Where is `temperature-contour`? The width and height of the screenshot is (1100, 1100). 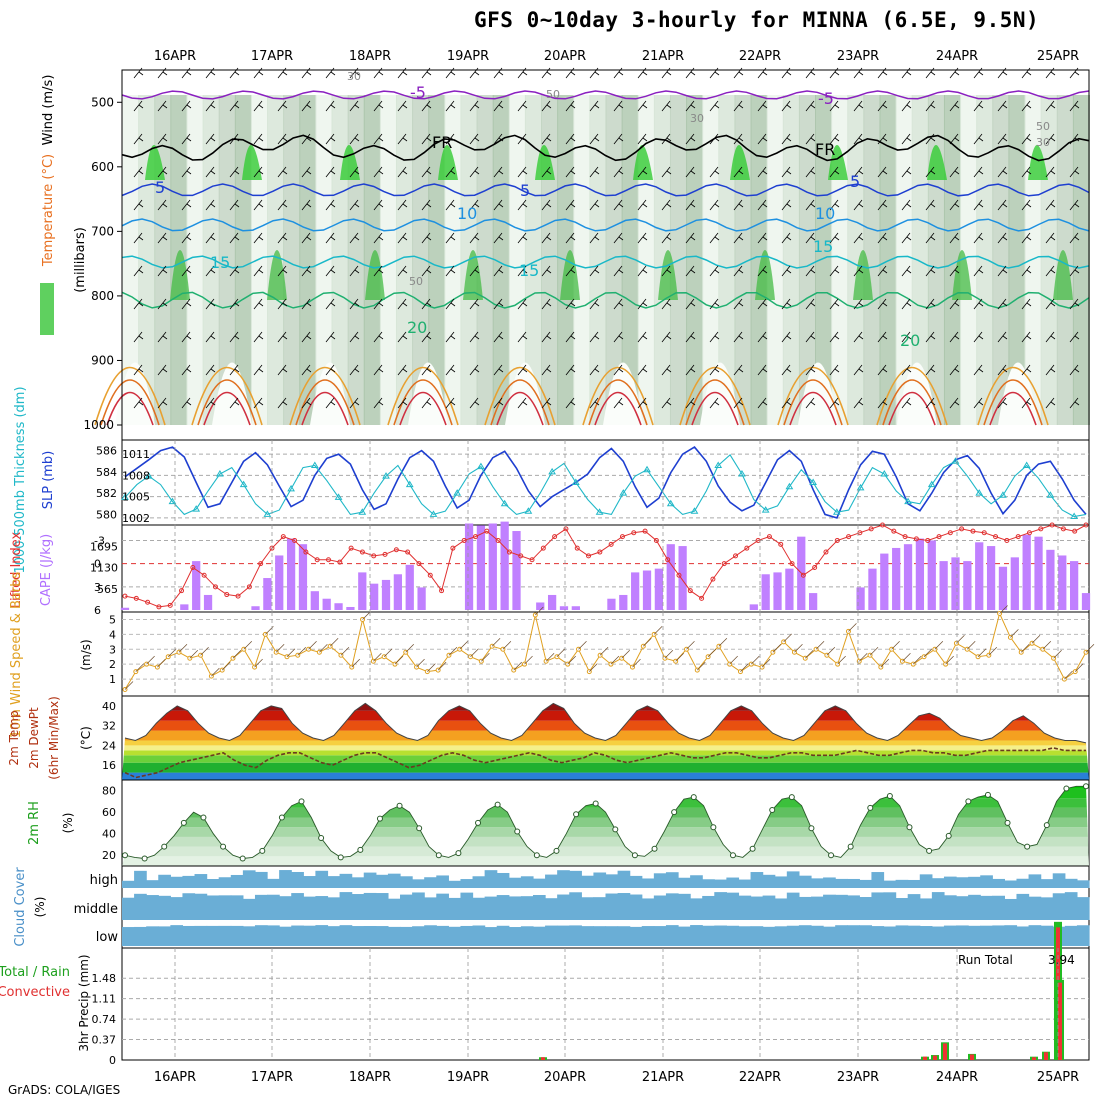
temperature-contour is located at coordinates (605, 262).